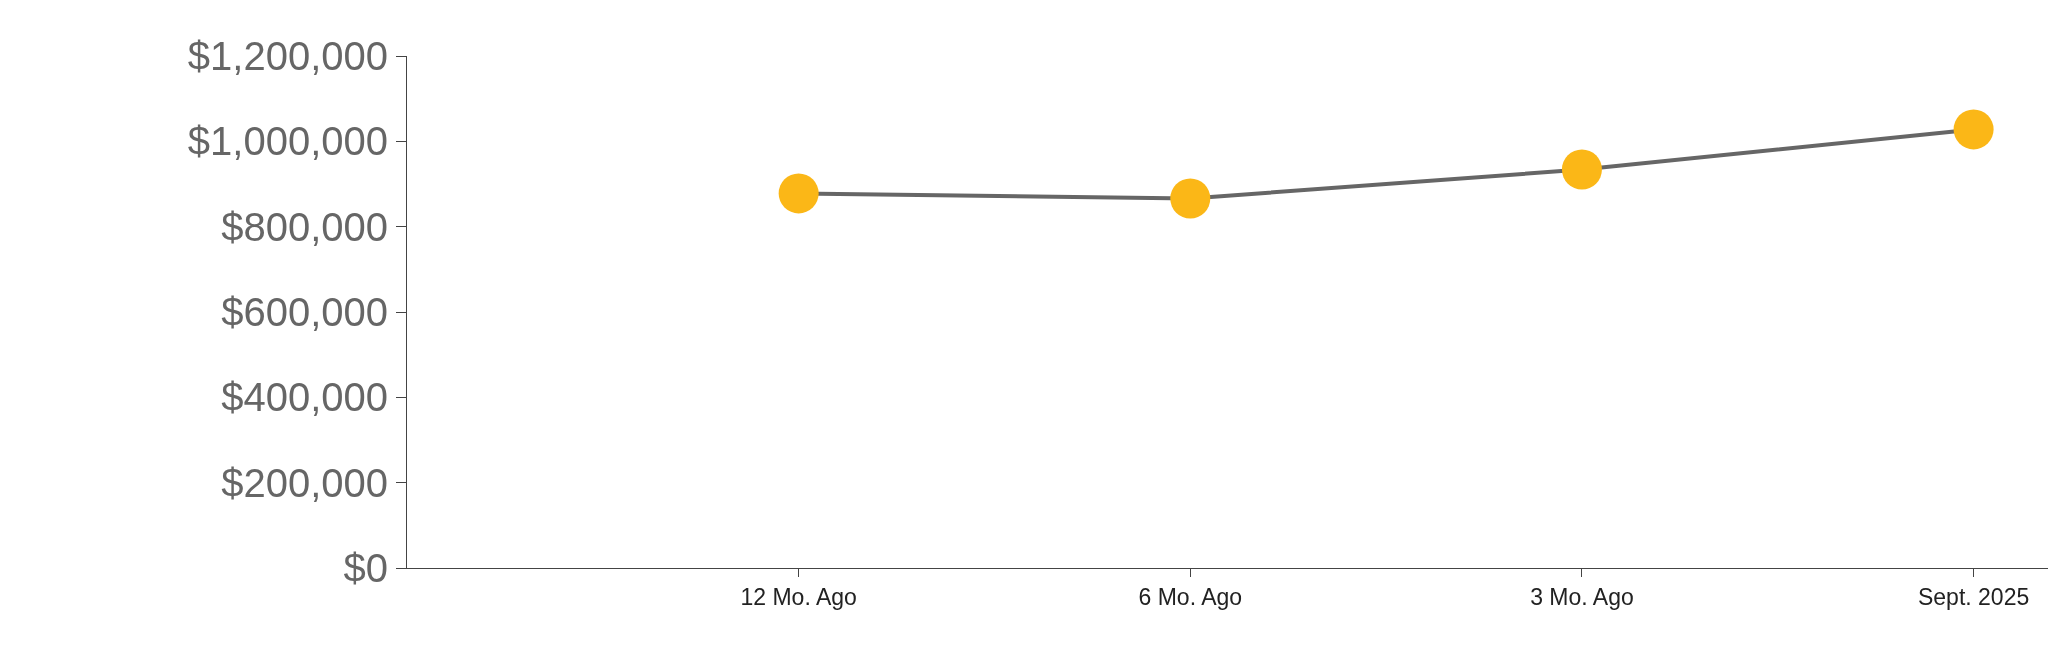  Describe the element at coordinates (287, 56) in the screenshot. I see `y-tick-label: $1,200,000` at that location.